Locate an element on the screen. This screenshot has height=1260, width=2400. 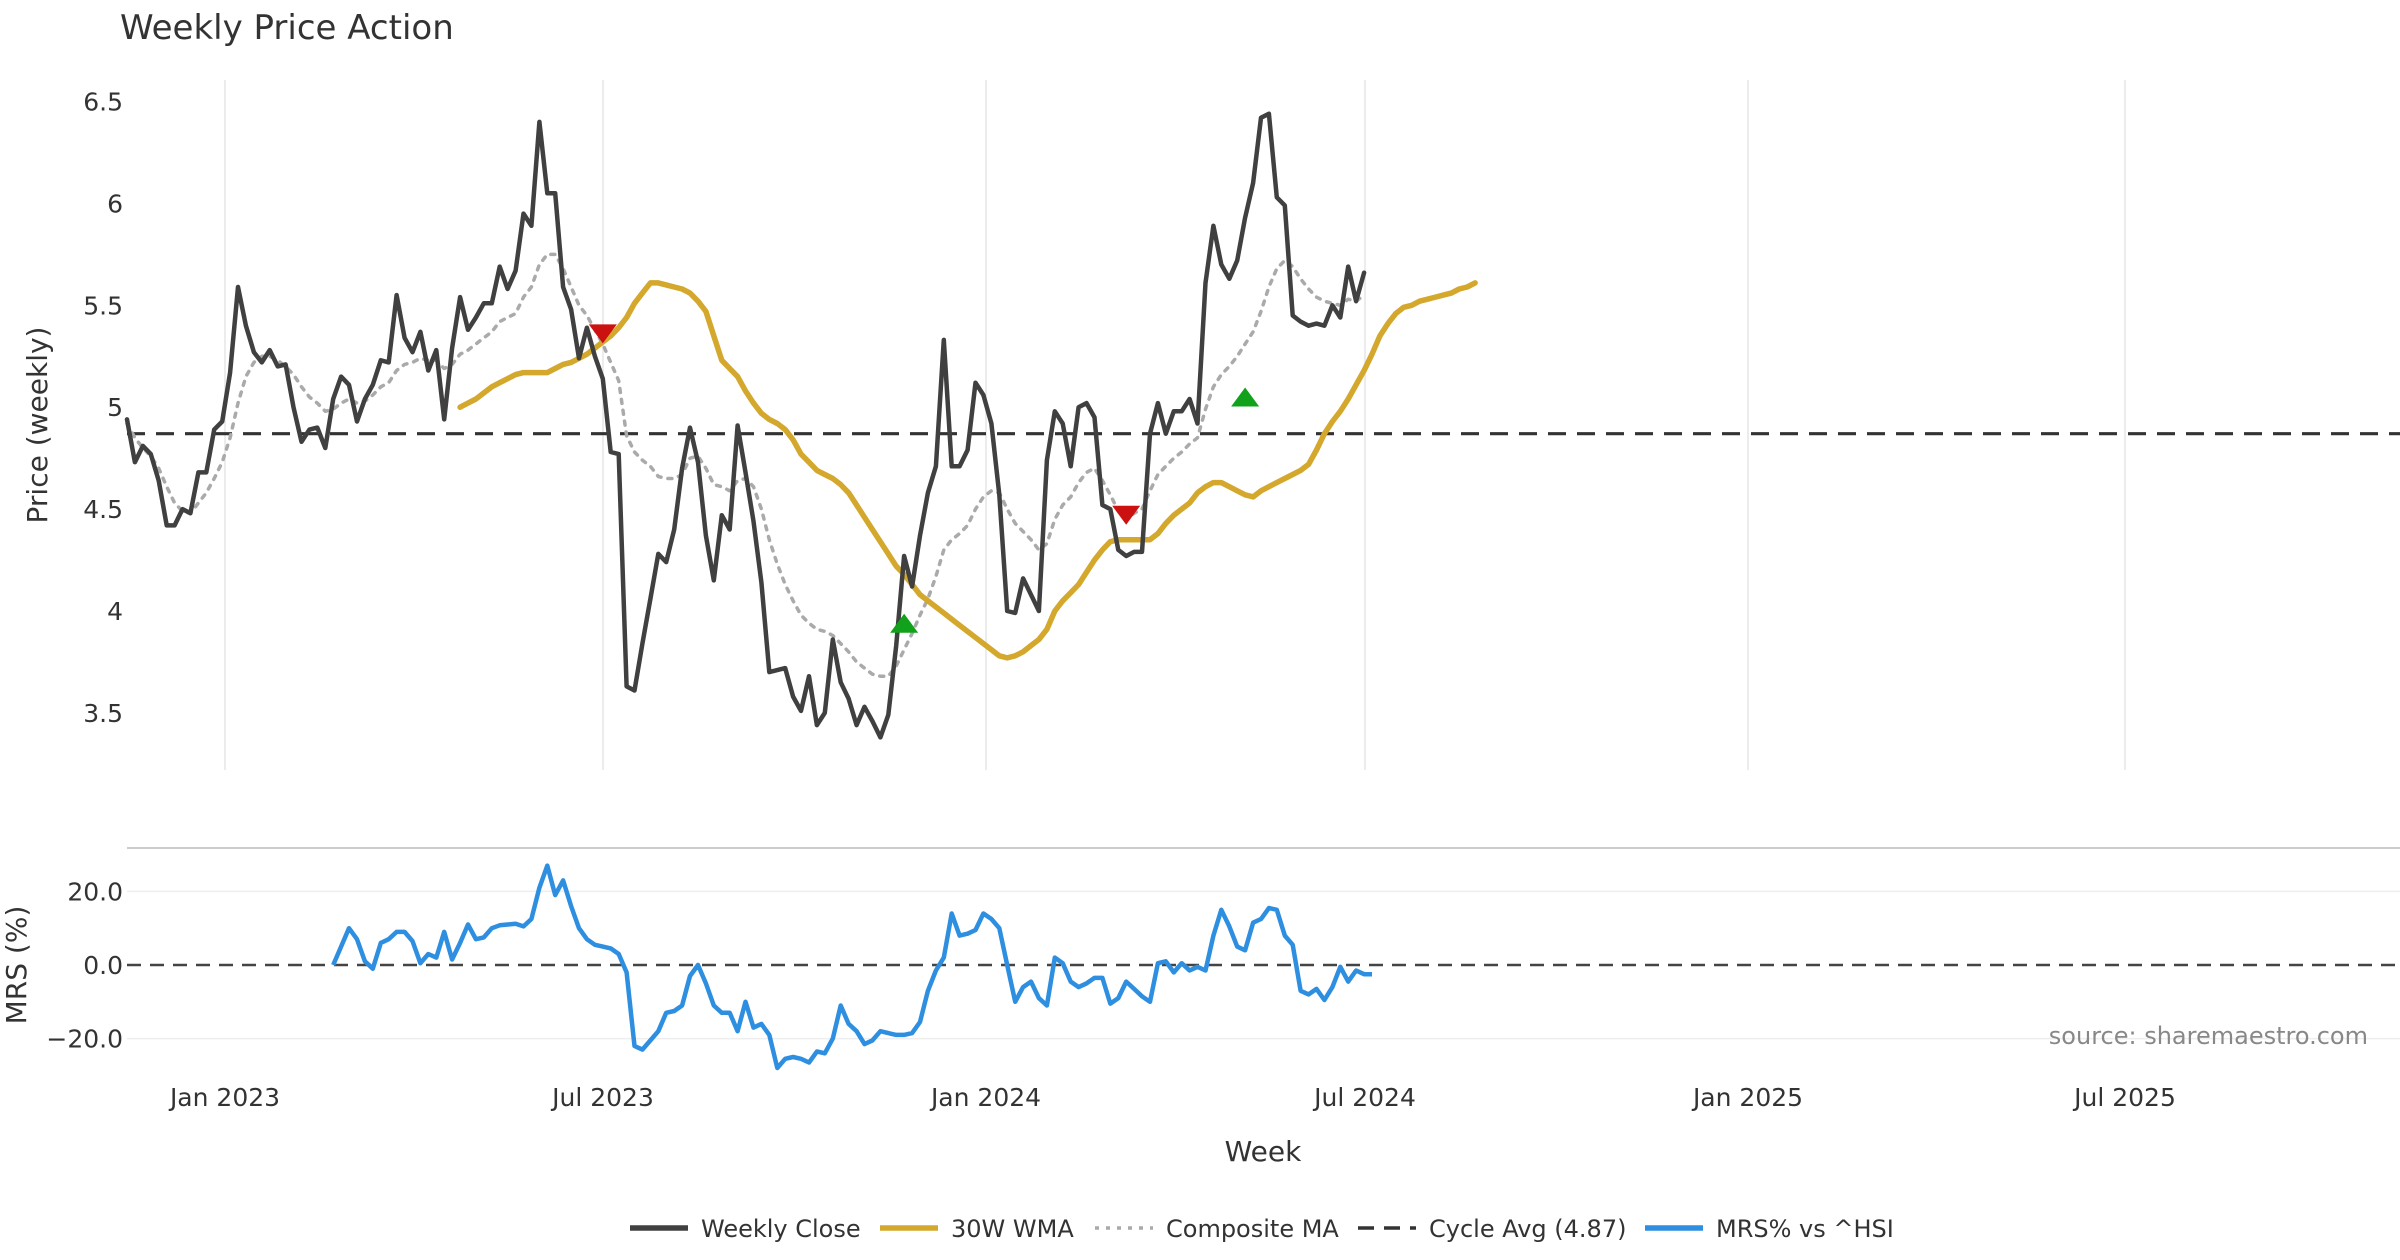
series-mrs is located at coordinates (851, 967).